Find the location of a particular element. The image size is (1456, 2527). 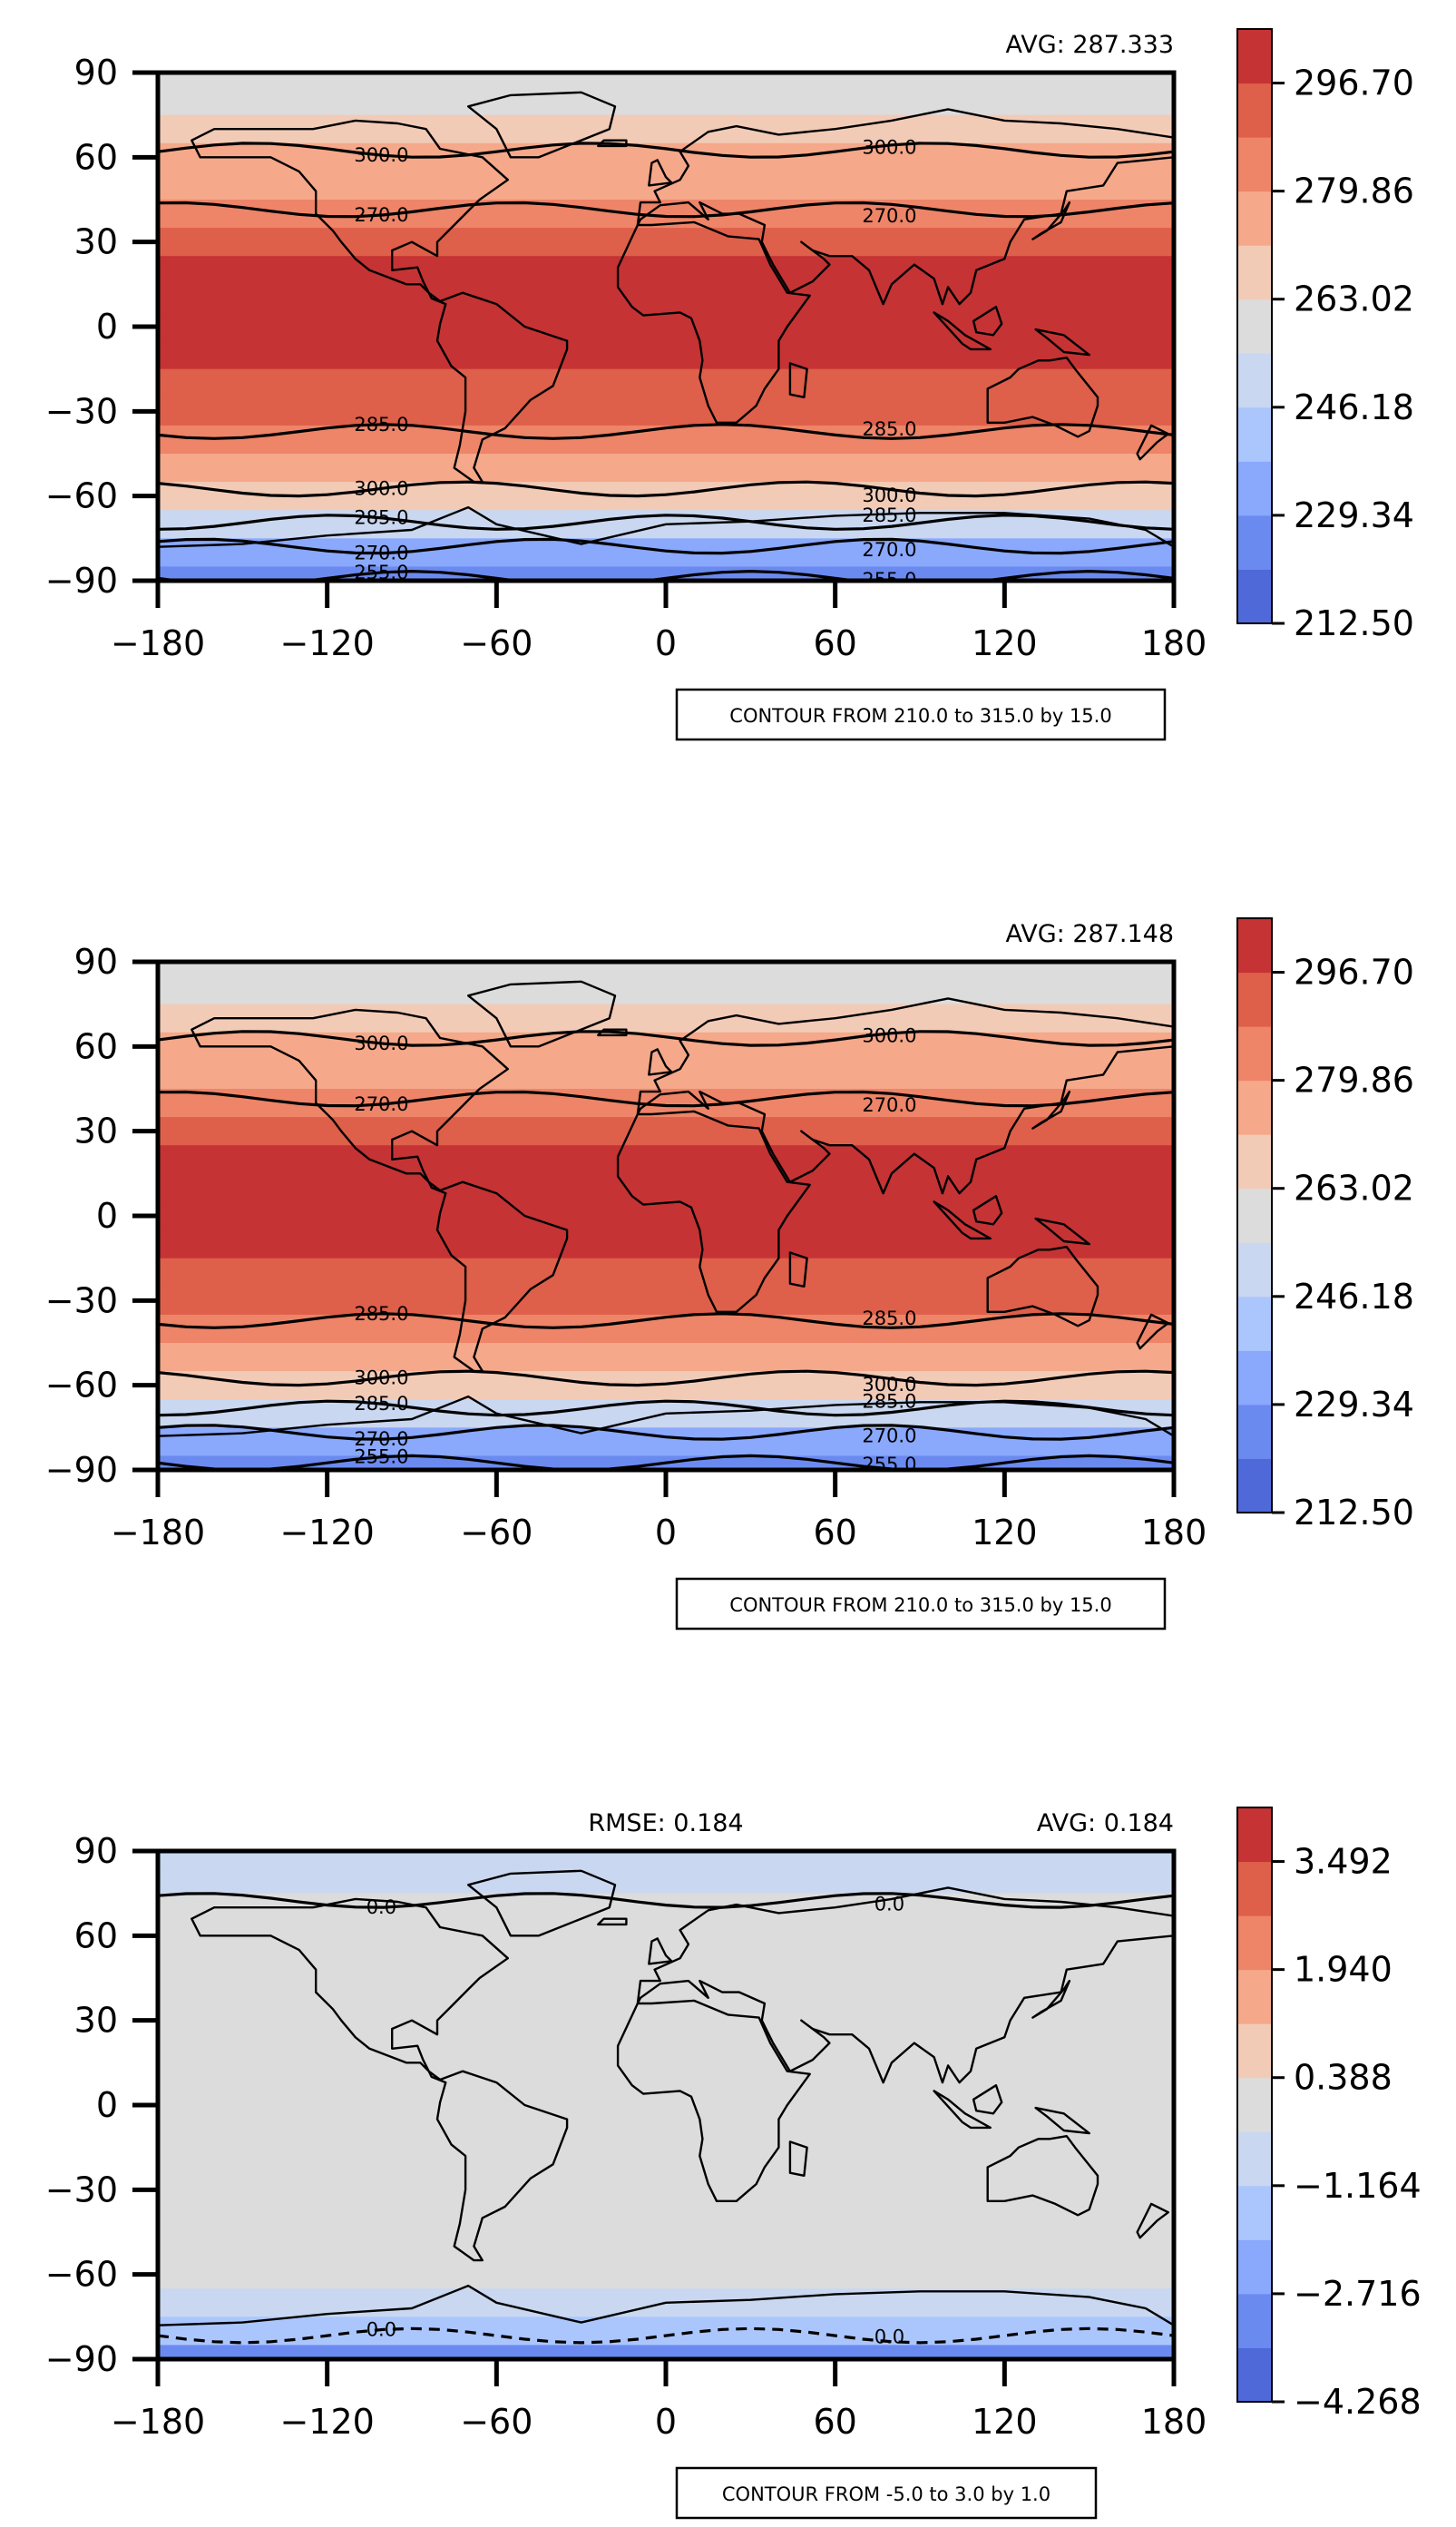

panel-3-contour-note-box: CONTOUR FROM -5.0 to 3.0 by 1.0 is located at coordinates (887, 2493).